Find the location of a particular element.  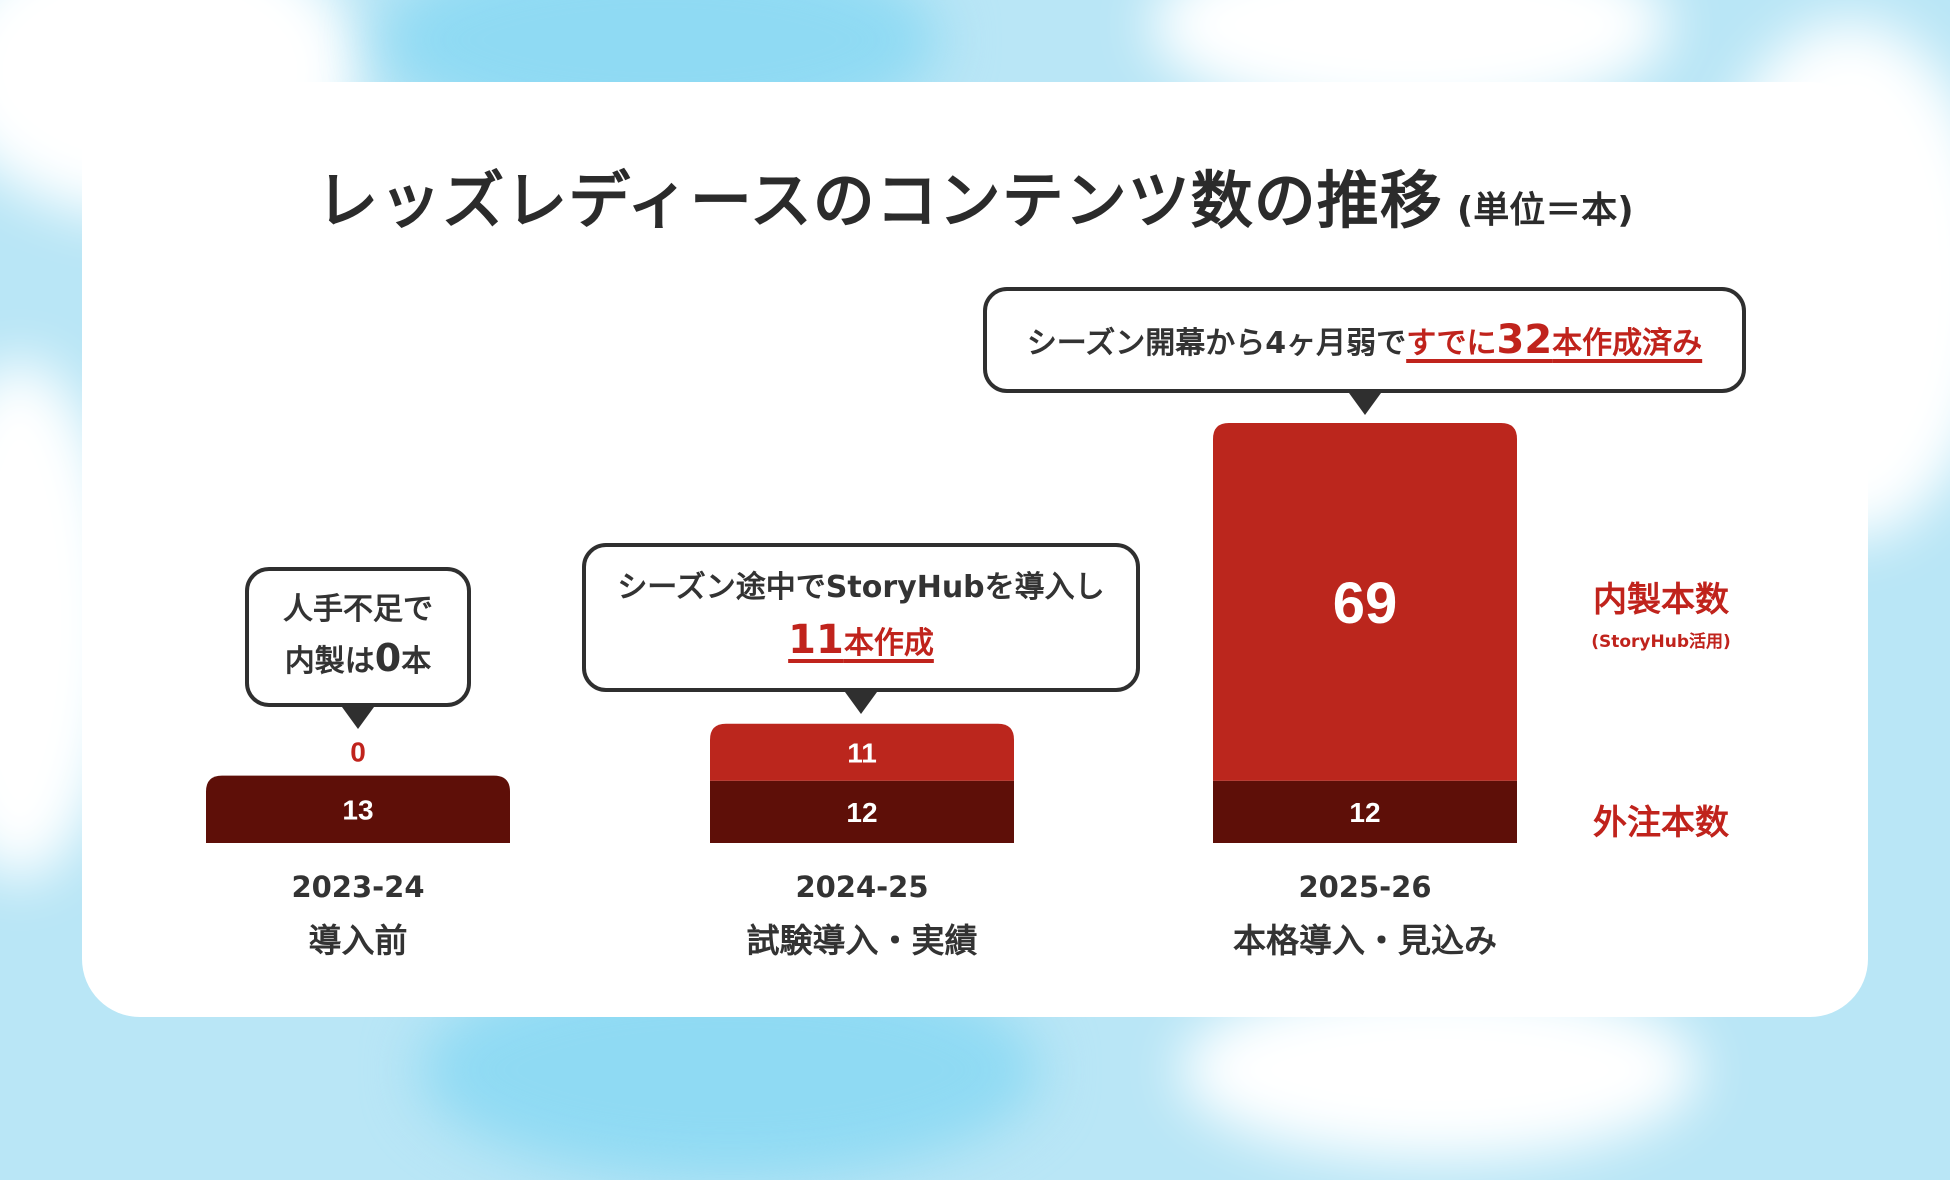

callout-2023-line2: 内製は0本 is located at coordinates (358, 658).